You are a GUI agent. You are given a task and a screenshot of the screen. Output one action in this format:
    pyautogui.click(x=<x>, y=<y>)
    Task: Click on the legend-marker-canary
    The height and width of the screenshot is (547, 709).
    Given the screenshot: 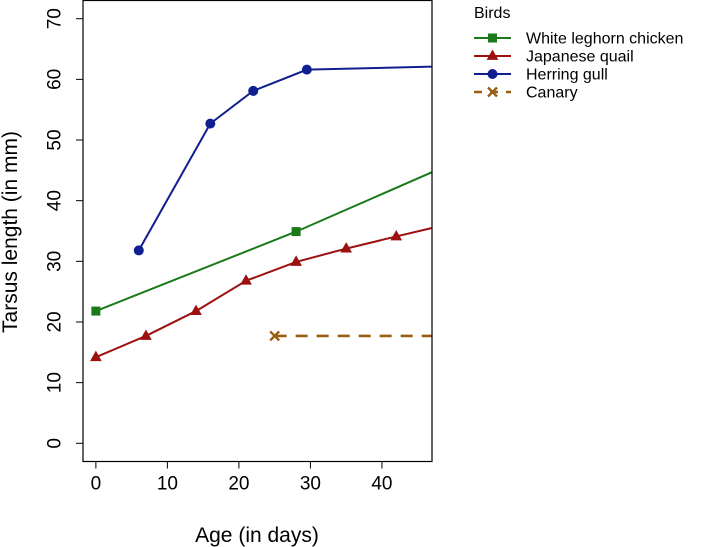 What is the action you would take?
    pyautogui.click(x=492, y=92)
    